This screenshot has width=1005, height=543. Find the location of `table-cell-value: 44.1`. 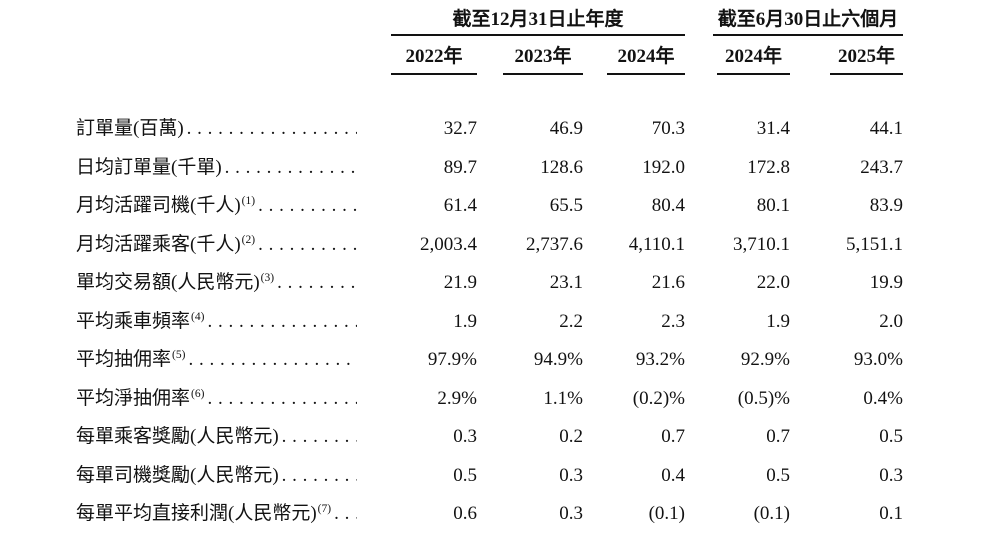

table-cell-value: 44.1 is located at coordinates (886, 129).